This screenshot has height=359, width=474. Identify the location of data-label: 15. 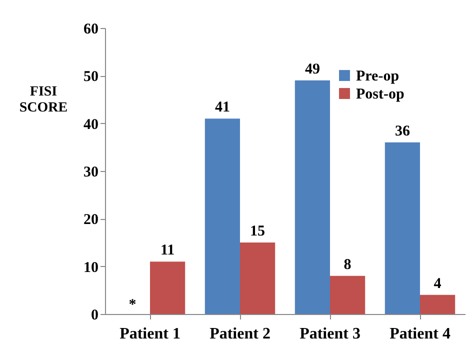
(258, 232).